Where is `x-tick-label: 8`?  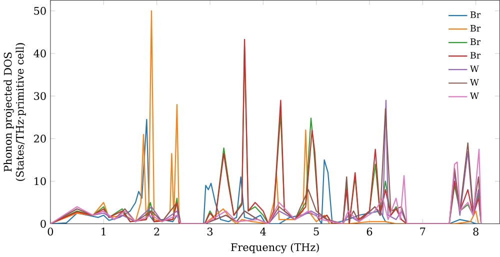
x-tick-label: 8 is located at coordinates (475, 232).